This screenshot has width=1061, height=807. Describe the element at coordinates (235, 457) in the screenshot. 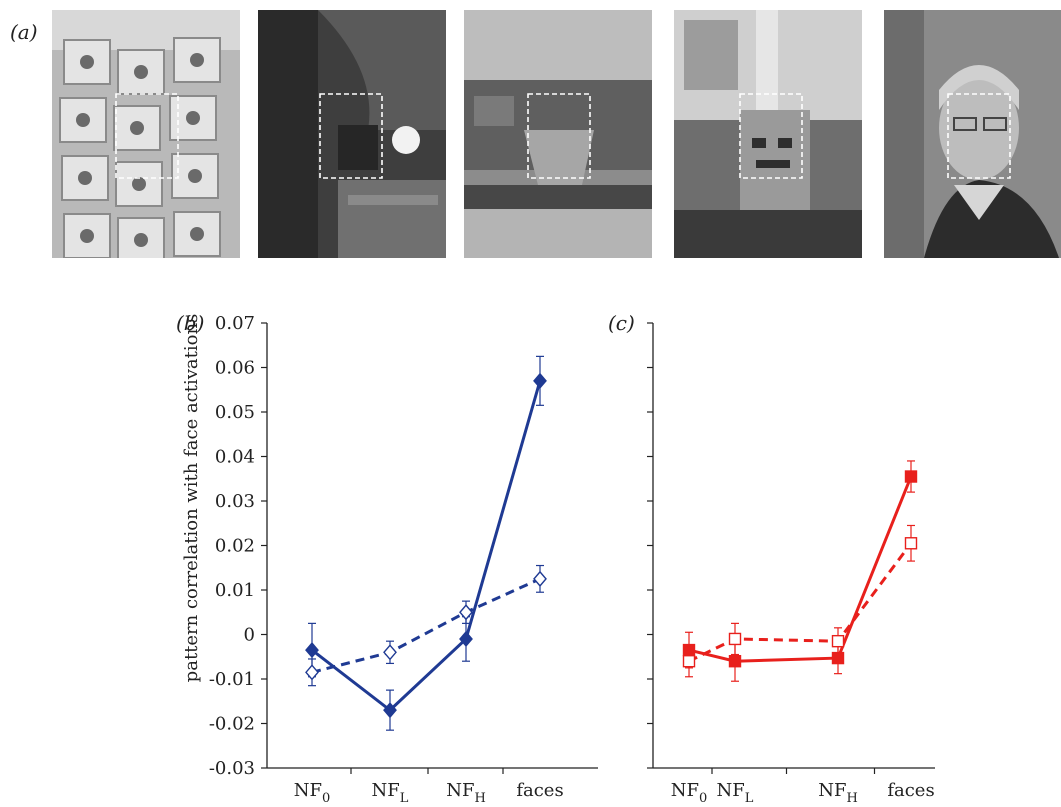

I see `y-tick-label: 0.04` at that location.